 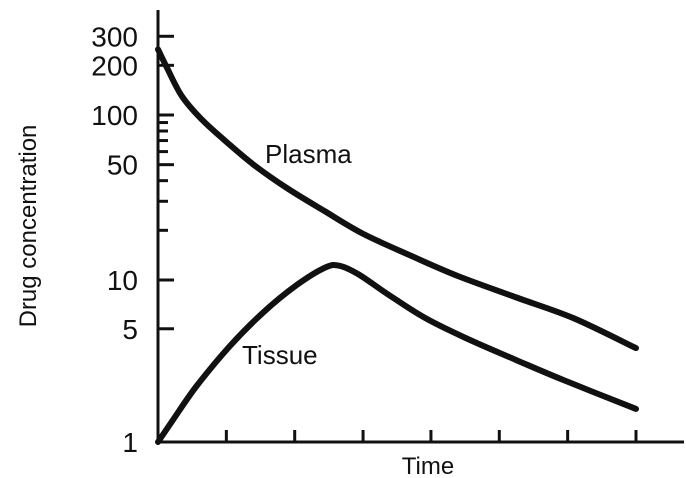 I want to click on x-ticks, so click(x=397, y=436).